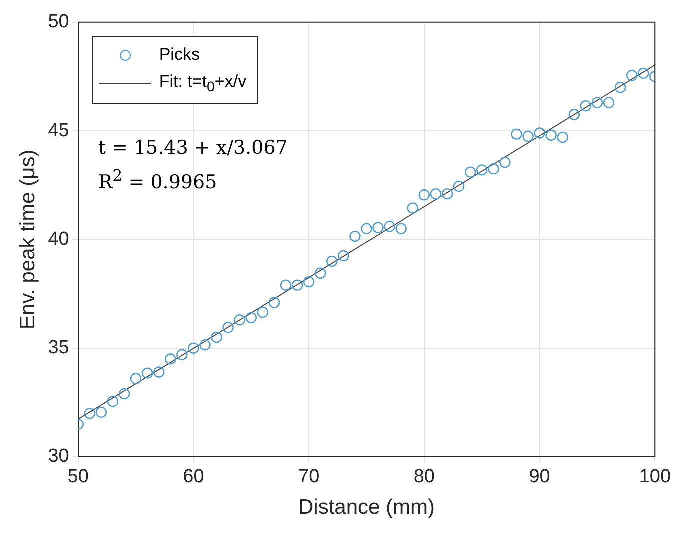 Image resolution: width=682 pixels, height=537 pixels. What do you see at coordinates (539, 477) in the screenshot?
I see `x-tick-label: 90` at bounding box center [539, 477].